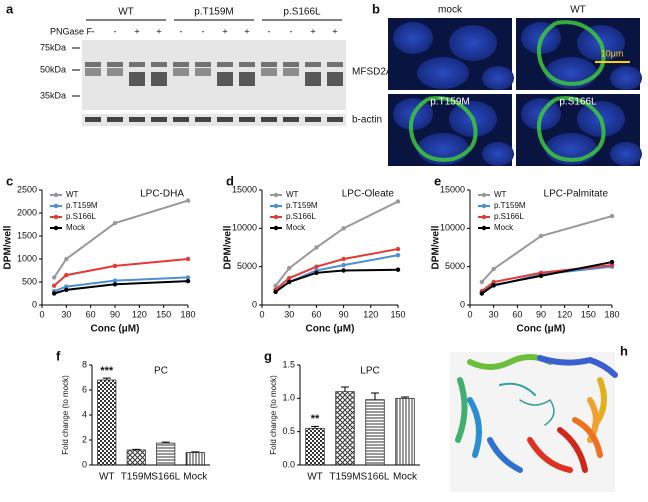 This screenshot has height=502, width=648. Describe the element at coordinates (469, 314) in the screenshot. I see `x-tick-label: 0` at that location.